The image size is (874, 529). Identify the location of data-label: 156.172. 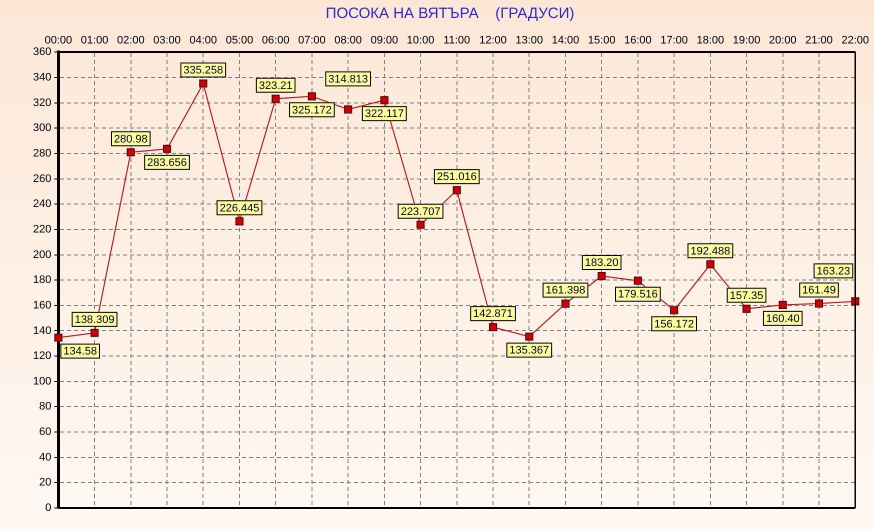
(674, 324).